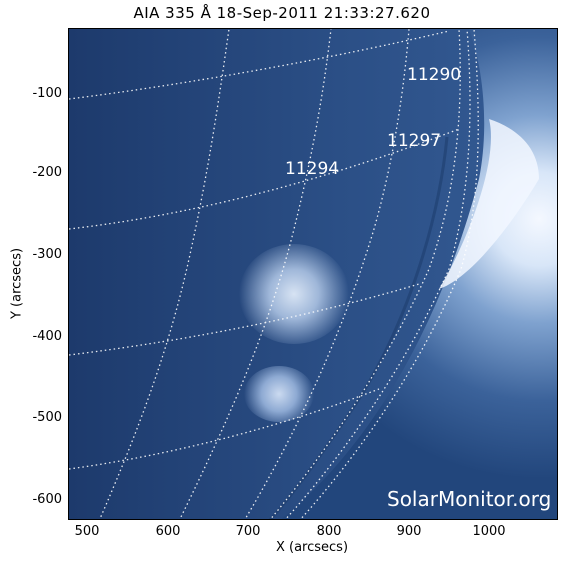  I want to click on active-region-label: 11290, so click(434, 75).